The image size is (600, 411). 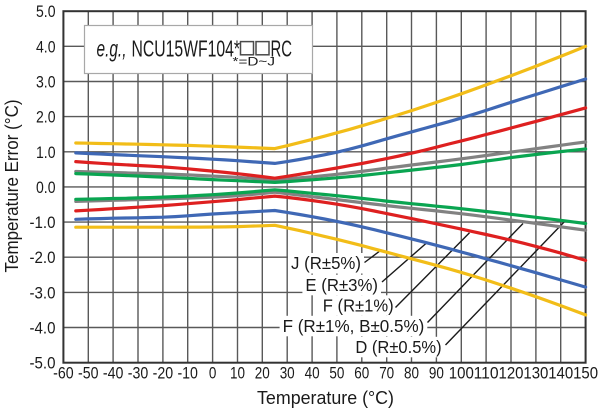 What do you see at coordinates (46, 188) in the screenshot?
I see `svg-text: 0.0` at bounding box center [46, 188].